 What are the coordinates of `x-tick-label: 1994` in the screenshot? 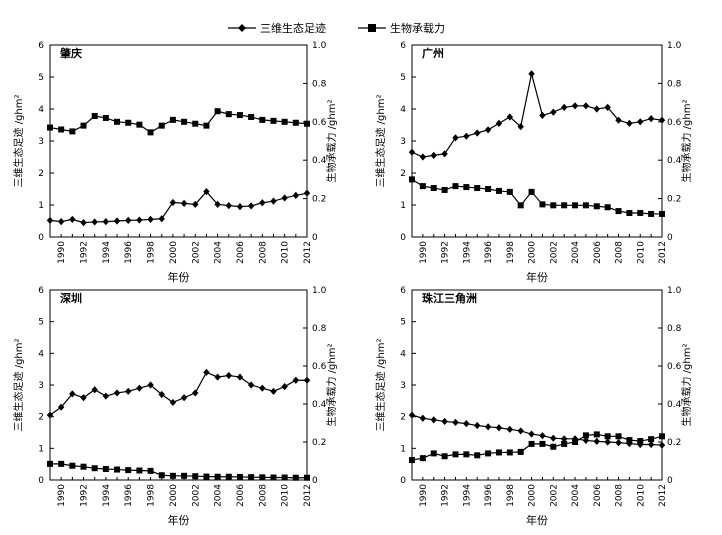 It's located at (107, 252).